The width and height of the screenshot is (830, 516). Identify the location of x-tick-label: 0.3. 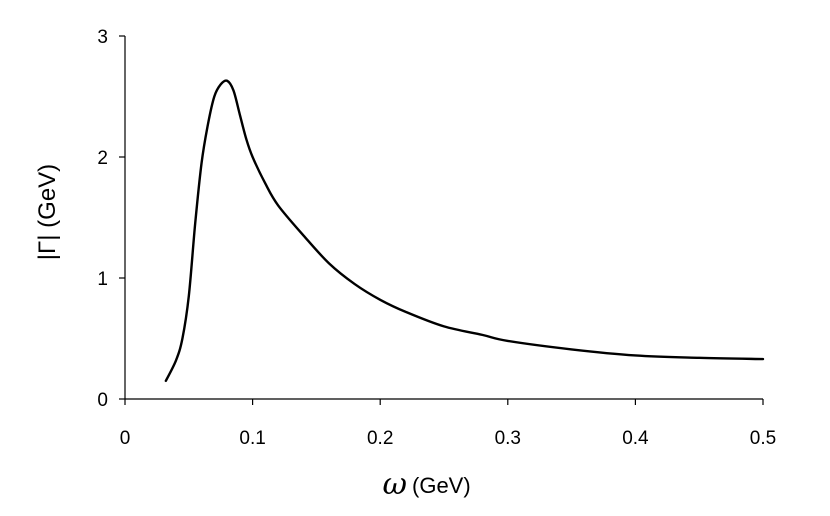
(508, 438).